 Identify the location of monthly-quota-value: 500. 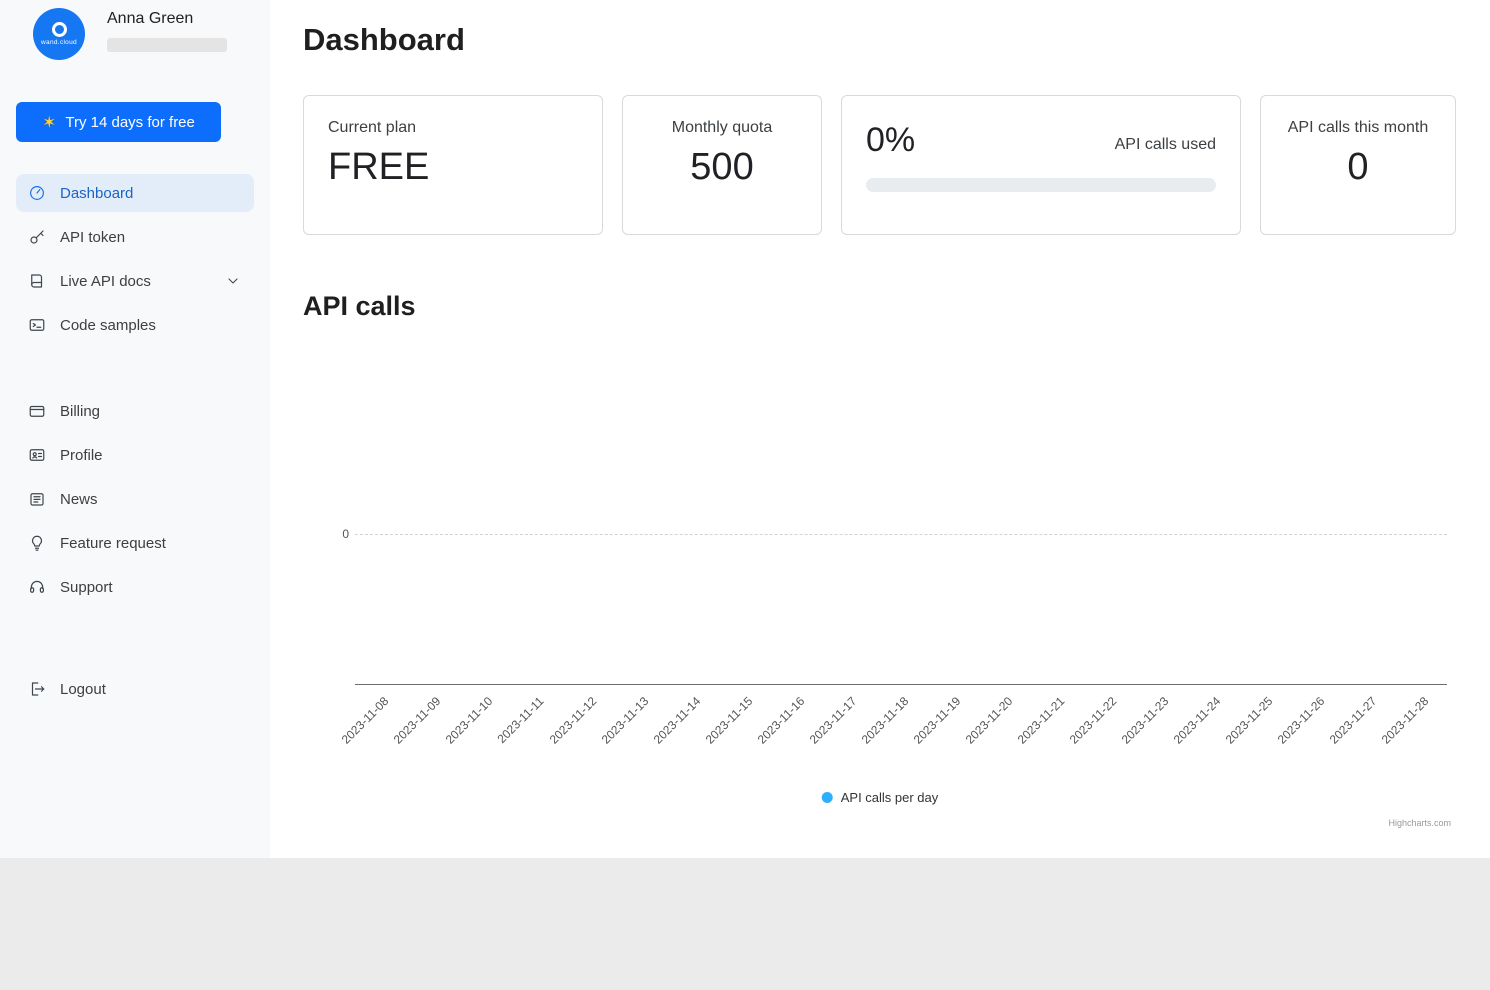
(722, 167).